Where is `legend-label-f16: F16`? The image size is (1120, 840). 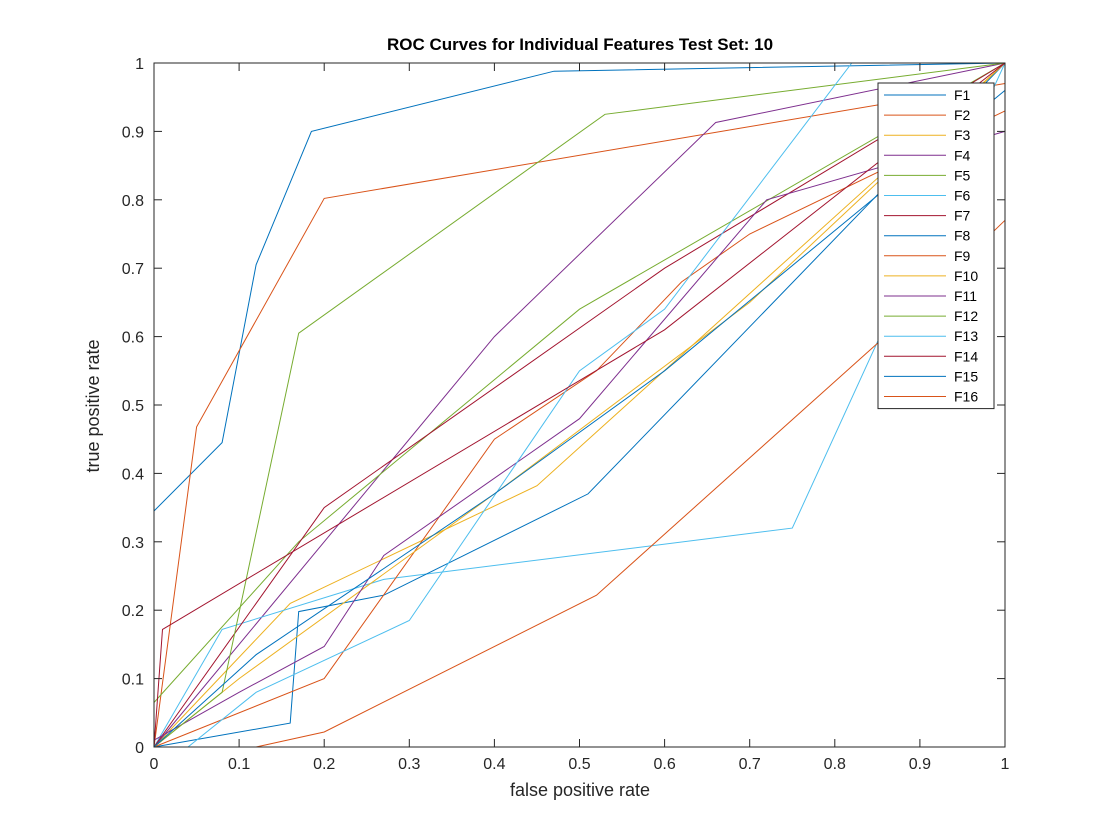
legend-label-f16: F16 is located at coordinates (966, 397).